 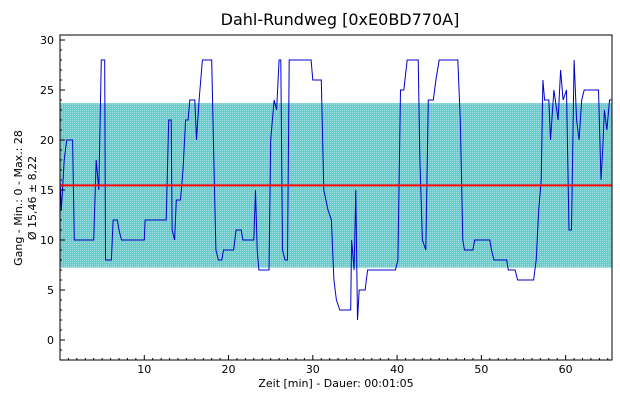 I want to click on x-tick-label: 10, so click(x=144, y=369).